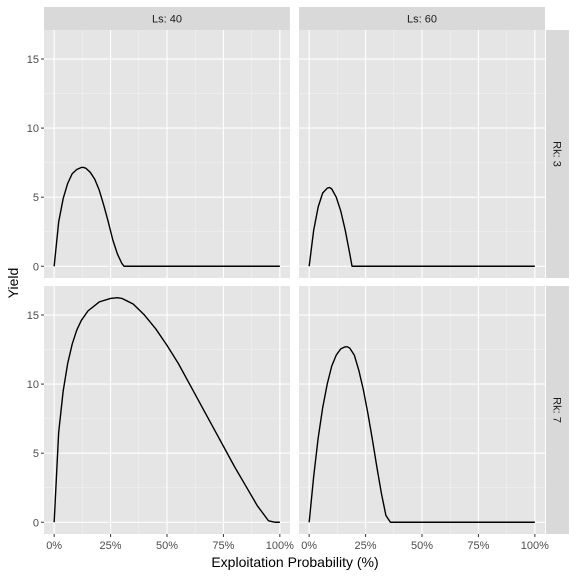 The width and height of the screenshot is (576, 576). I want to click on y-axis-title: Yield, so click(13, 283).